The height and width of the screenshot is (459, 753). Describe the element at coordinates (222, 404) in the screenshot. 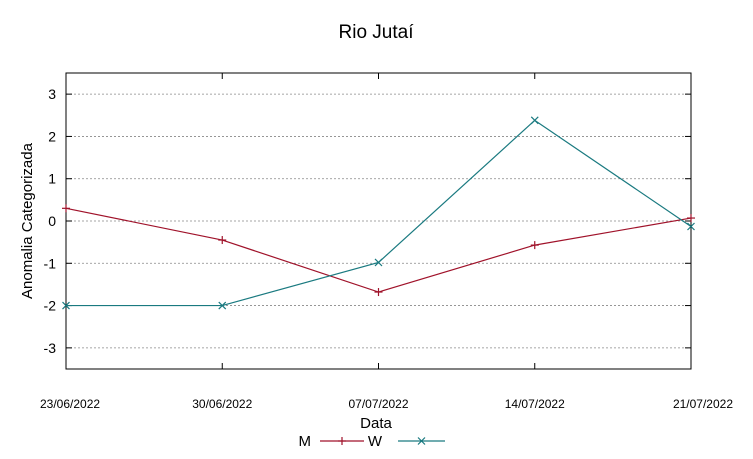

I see `x-tick-label: 30/06/2022` at that location.